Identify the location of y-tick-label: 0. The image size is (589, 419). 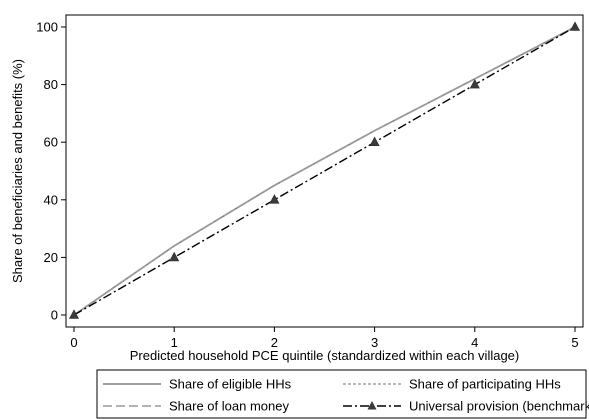
(54, 315).